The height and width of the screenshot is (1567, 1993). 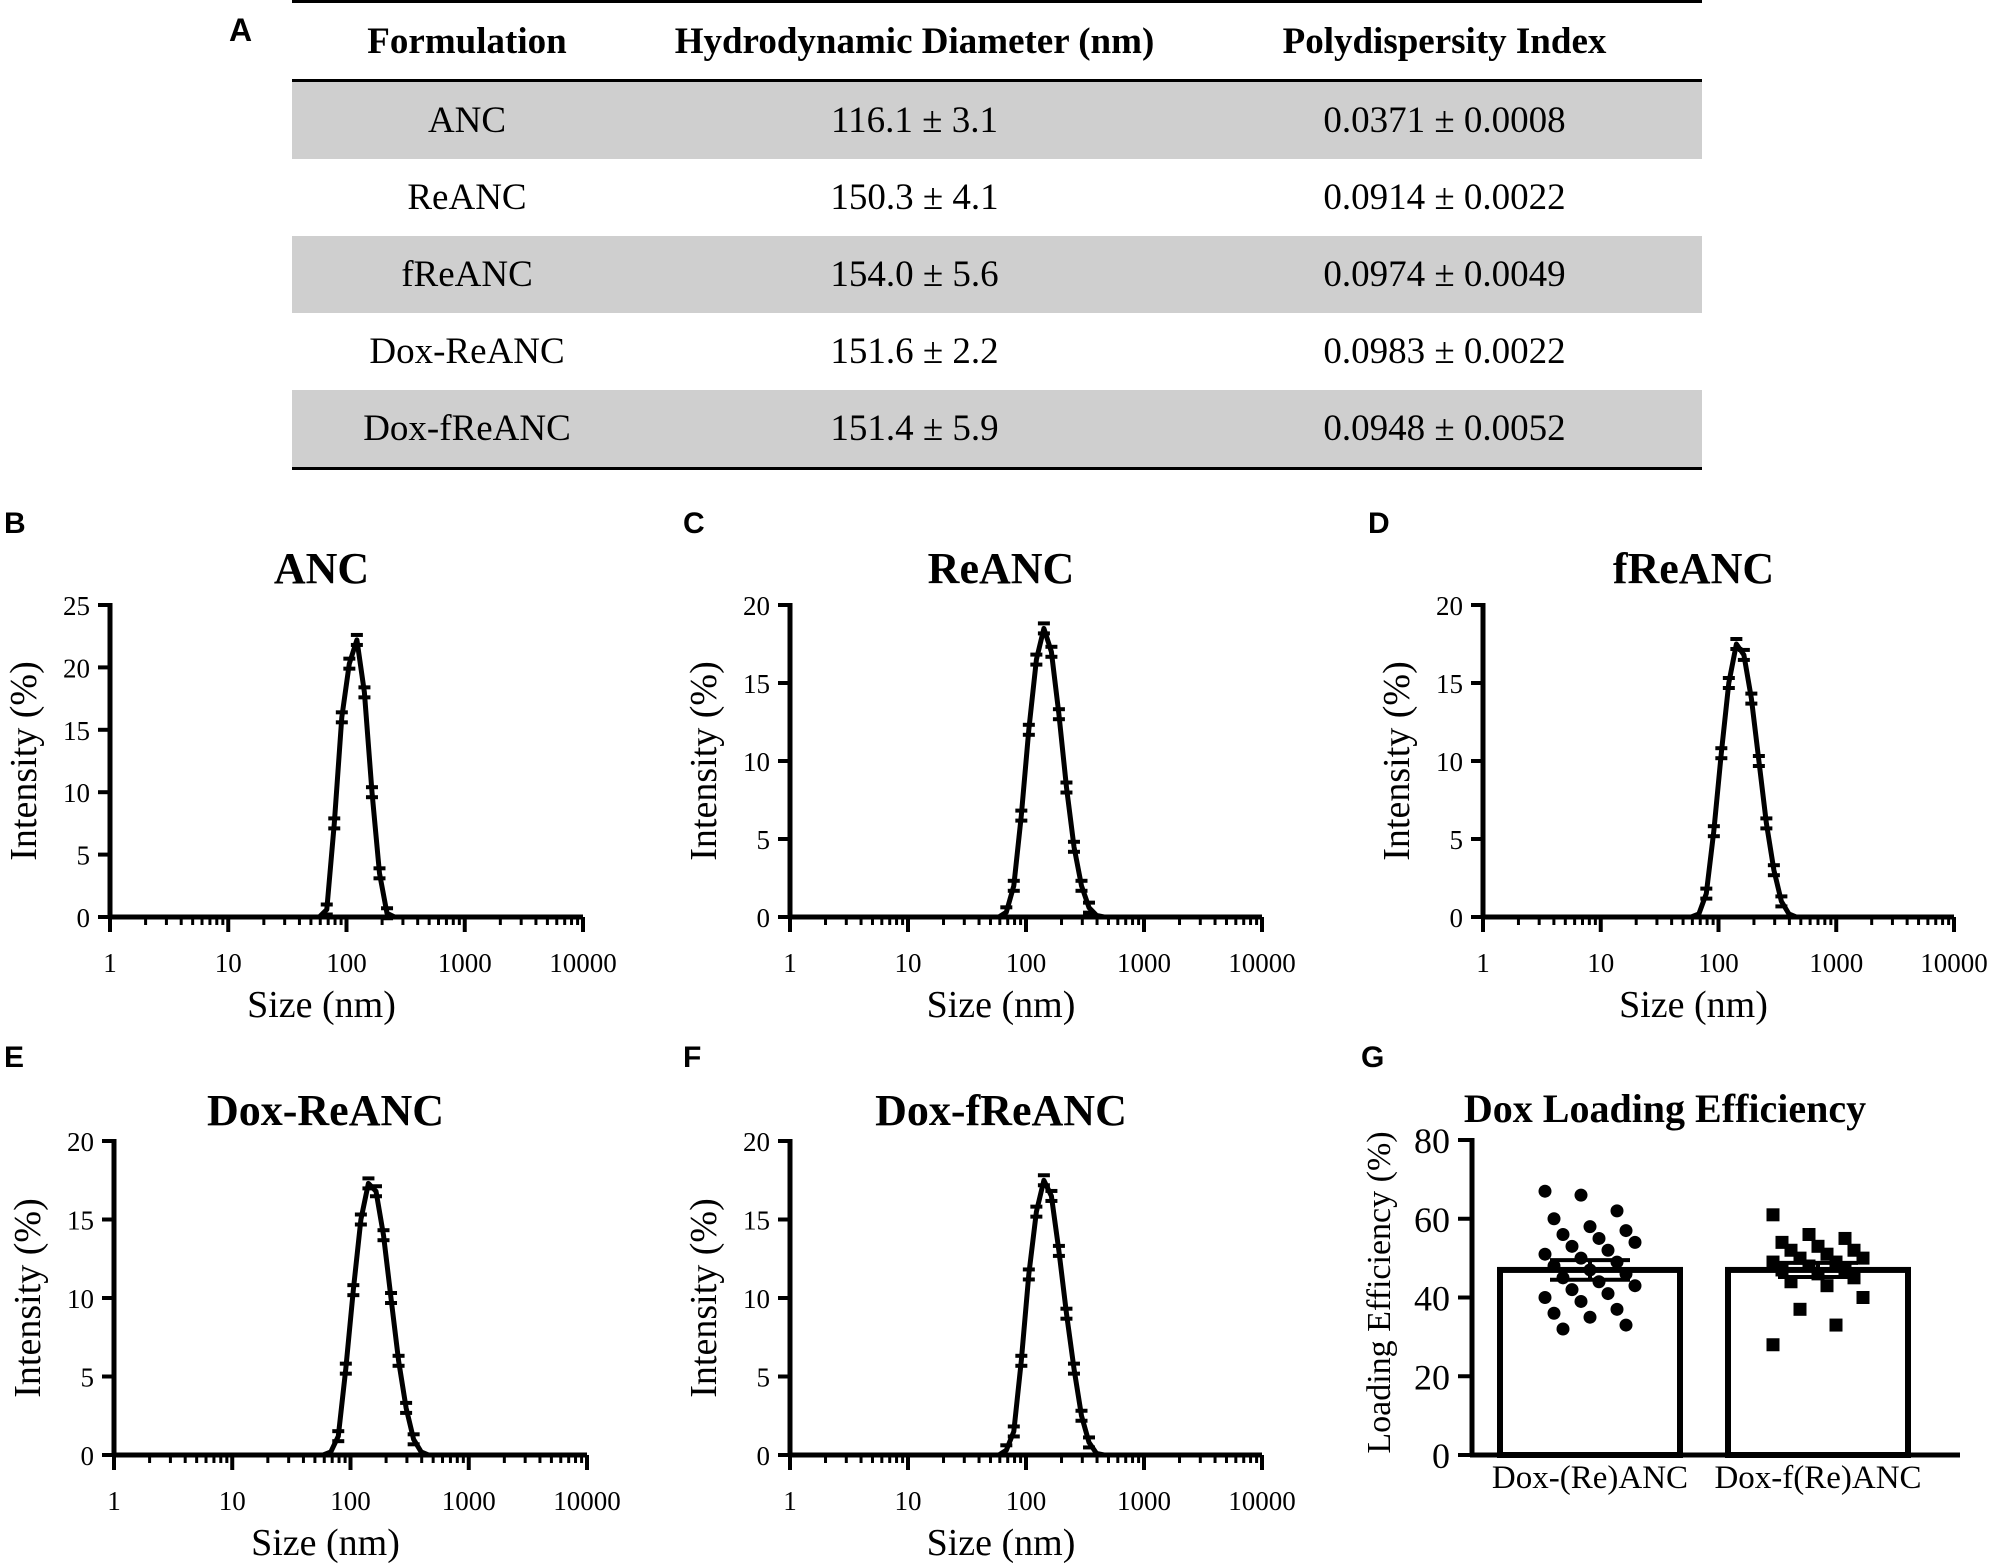 I want to click on cell-formulation: Dox-ReANC, so click(x=467, y=351).